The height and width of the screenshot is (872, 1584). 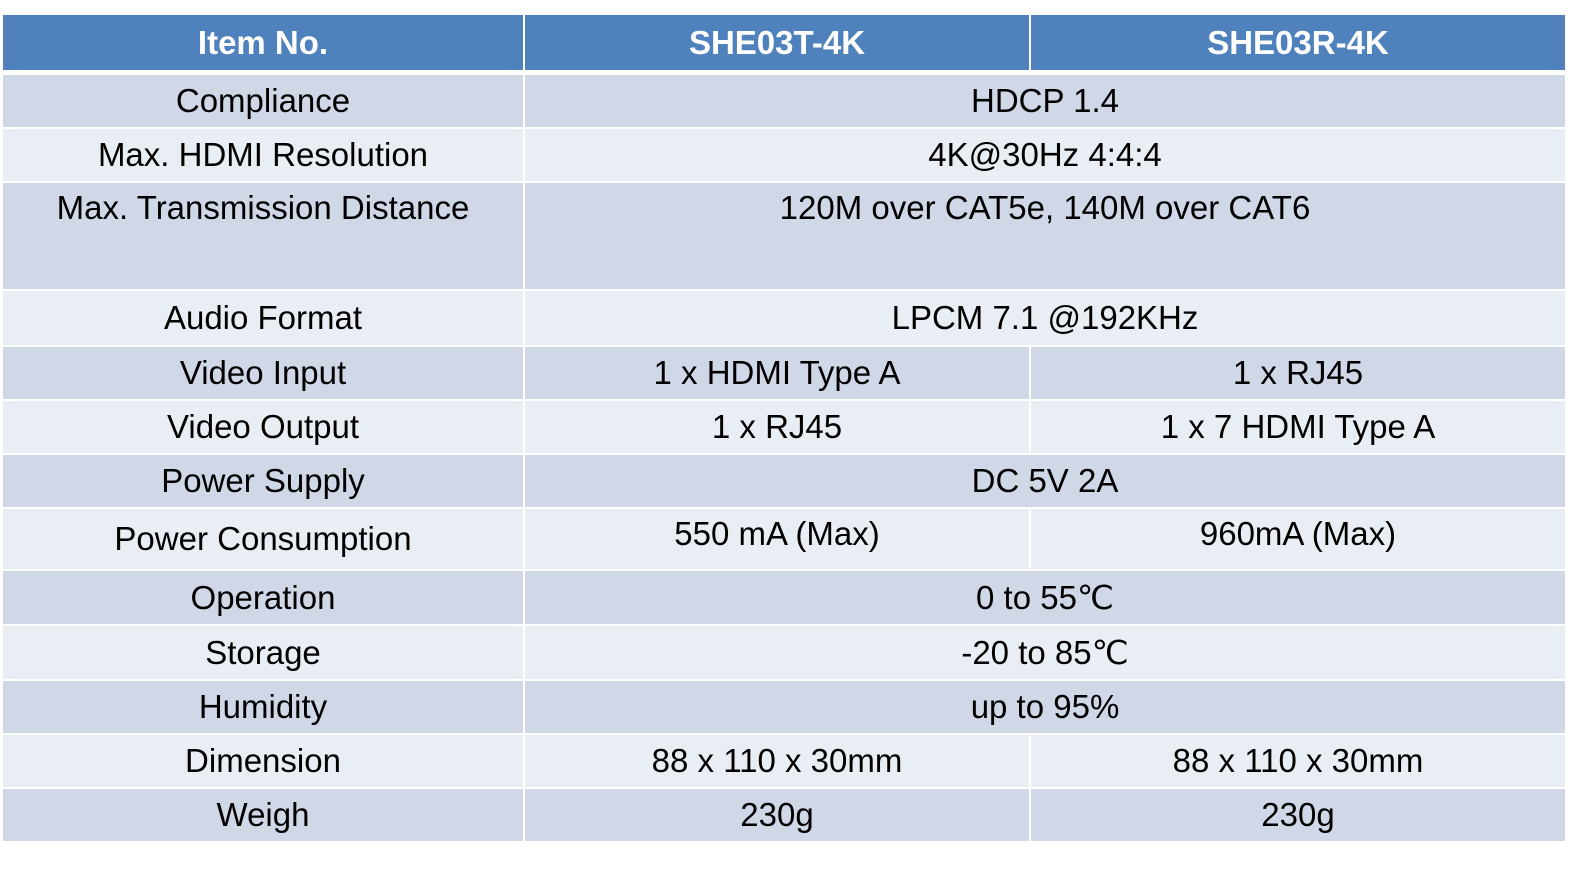 I want to click on value-cell: 4K@30Hz 4:4:4, so click(x=1045, y=155).